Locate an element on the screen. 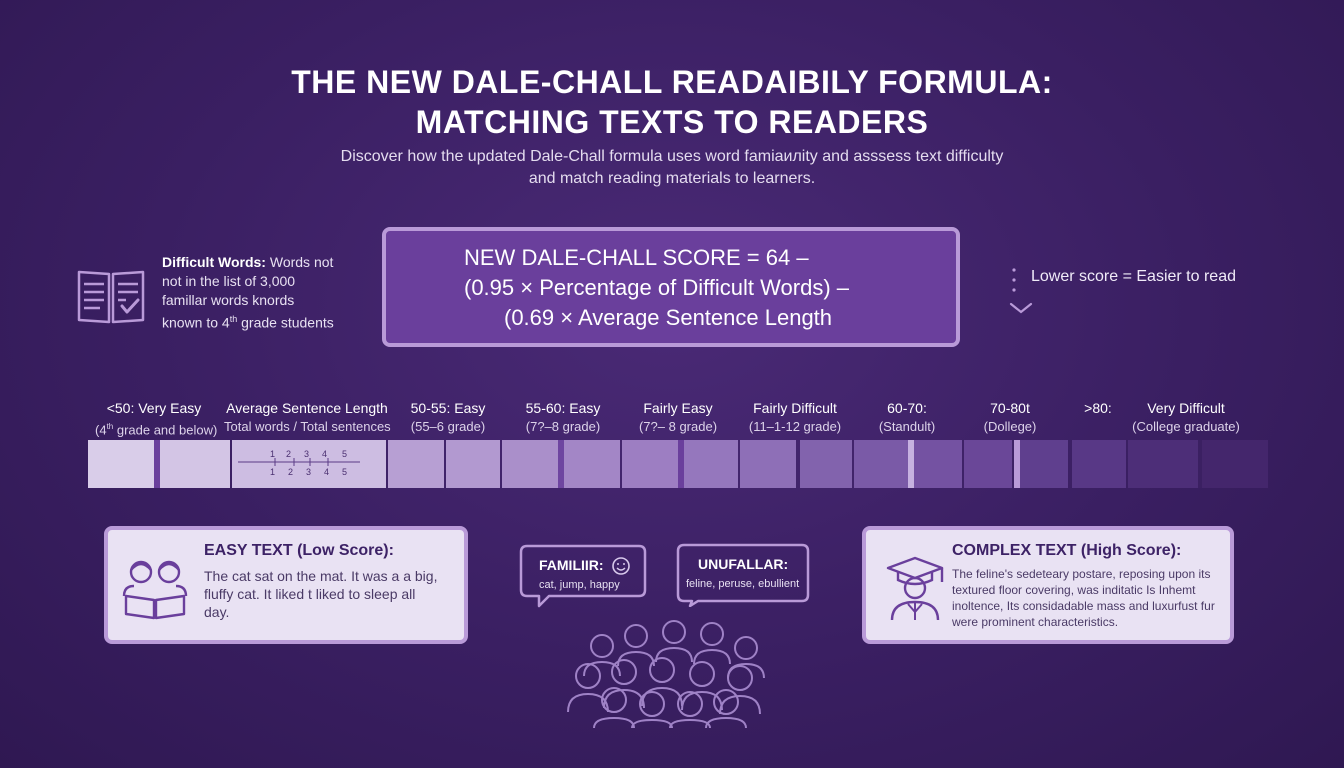 The width and height of the screenshot is (1344, 768). formula-line-2: (0.95 × Percentage of Difficult Words) – is located at coordinates (656, 287).